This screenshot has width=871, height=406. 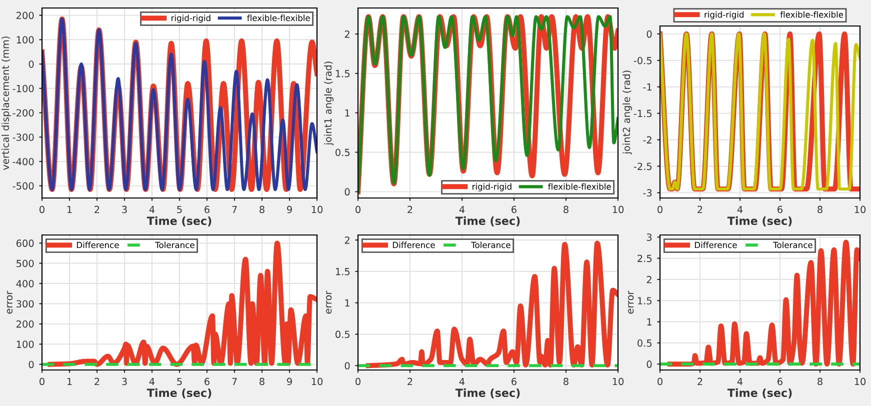 What do you see at coordinates (649, 237) in the screenshot?
I see `y-tick-label: 3` at bounding box center [649, 237].